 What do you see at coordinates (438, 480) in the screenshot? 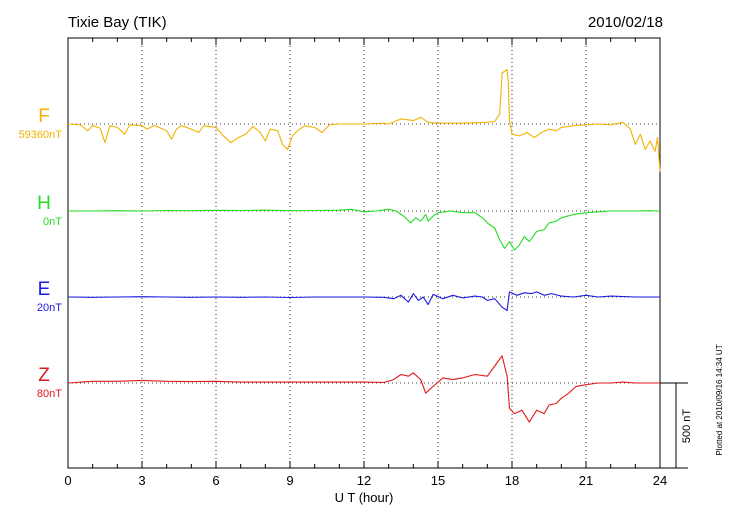
I see `x-tick-label: 15` at bounding box center [438, 480].